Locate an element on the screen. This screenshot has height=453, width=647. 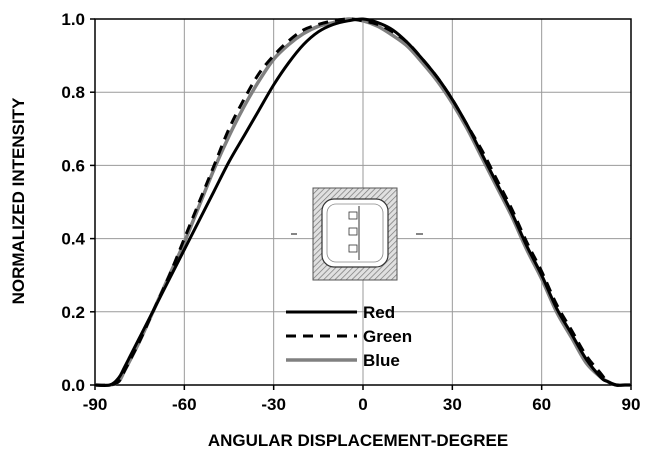
x-tick-label: -60 is located at coordinates (184, 404).